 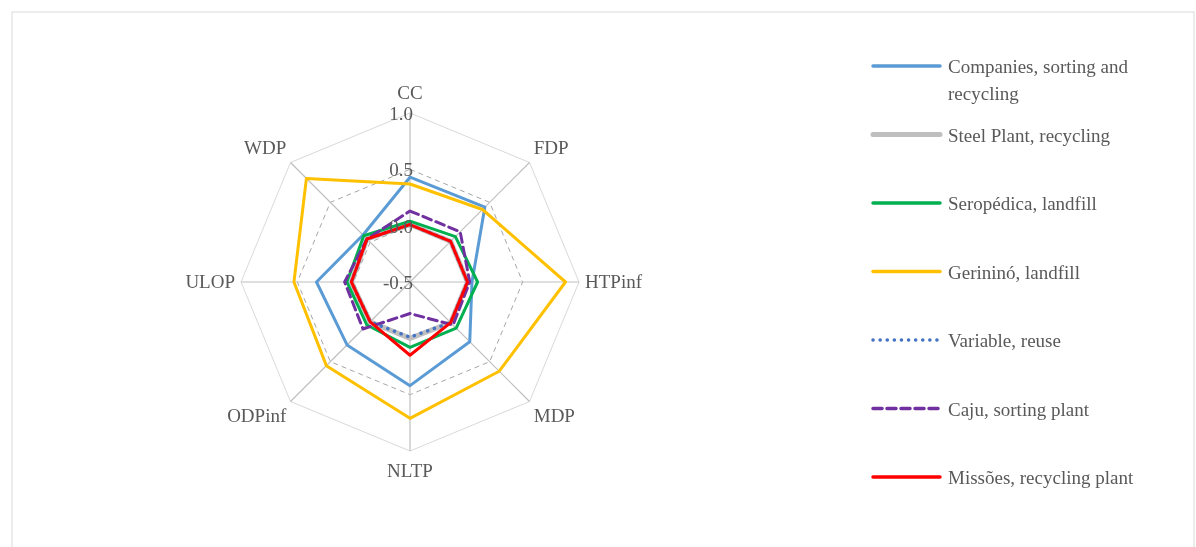 What do you see at coordinates (1014, 272) in the screenshot?
I see `legend-label: Gerininó, landfill` at bounding box center [1014, 272].